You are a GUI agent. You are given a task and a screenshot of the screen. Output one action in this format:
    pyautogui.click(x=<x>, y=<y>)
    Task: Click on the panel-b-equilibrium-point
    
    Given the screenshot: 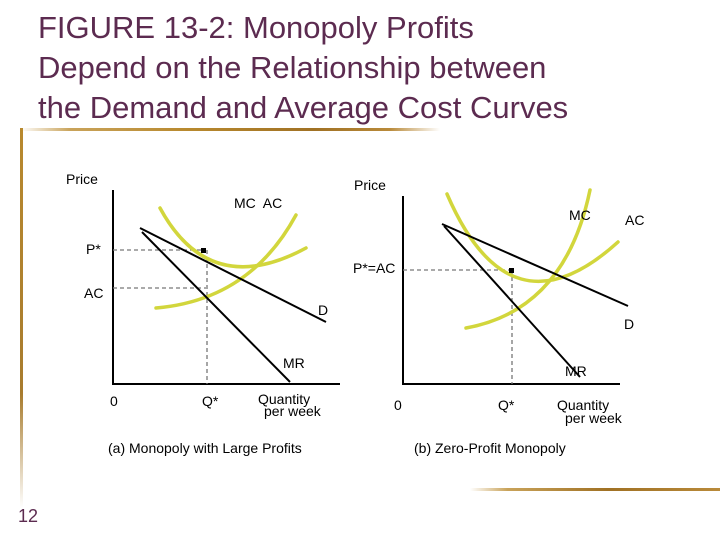 What is the action you would take?
    pyautogui.click(x=511, y=270)
    